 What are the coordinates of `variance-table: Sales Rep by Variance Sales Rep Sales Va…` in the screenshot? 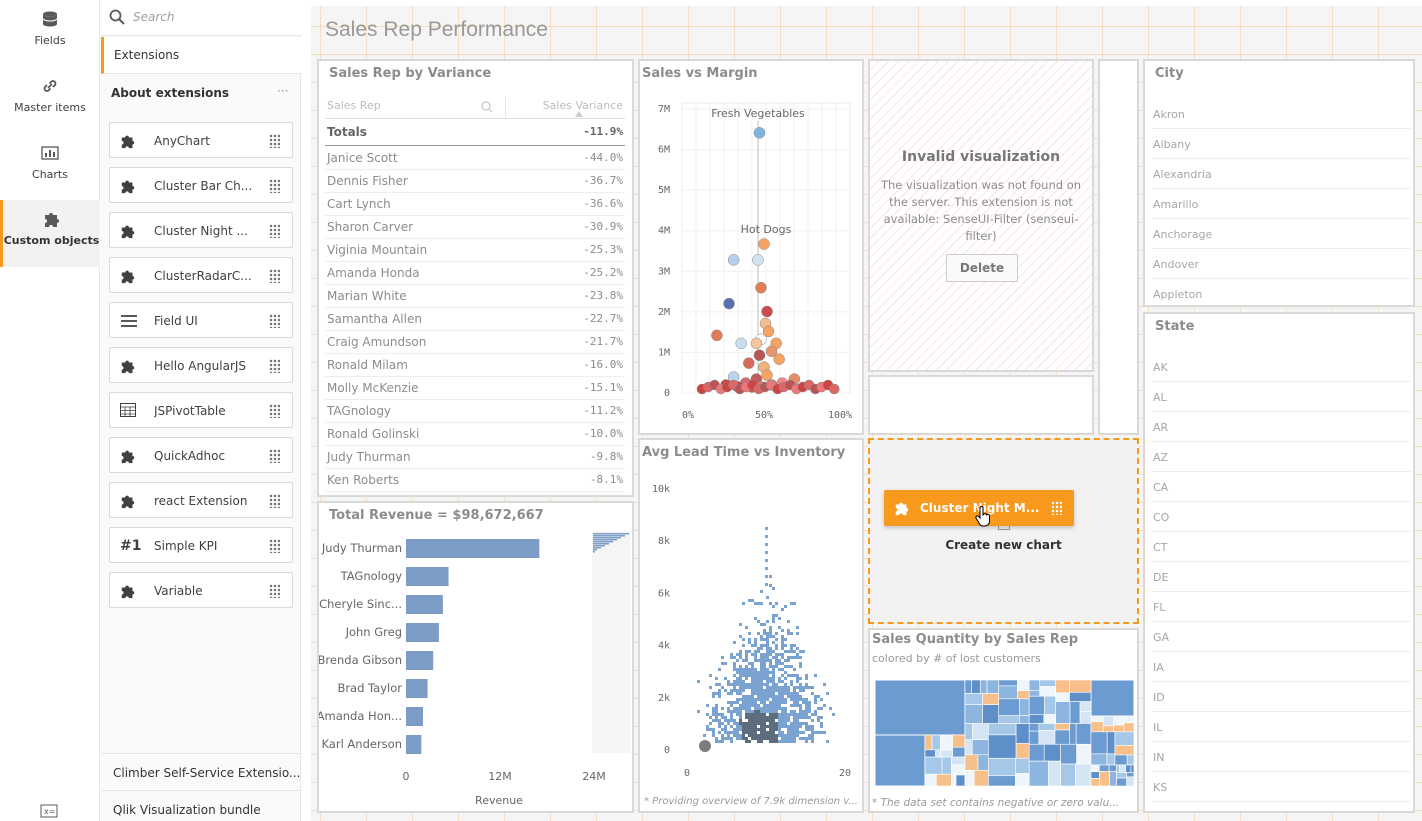 It's located at (475, 278).